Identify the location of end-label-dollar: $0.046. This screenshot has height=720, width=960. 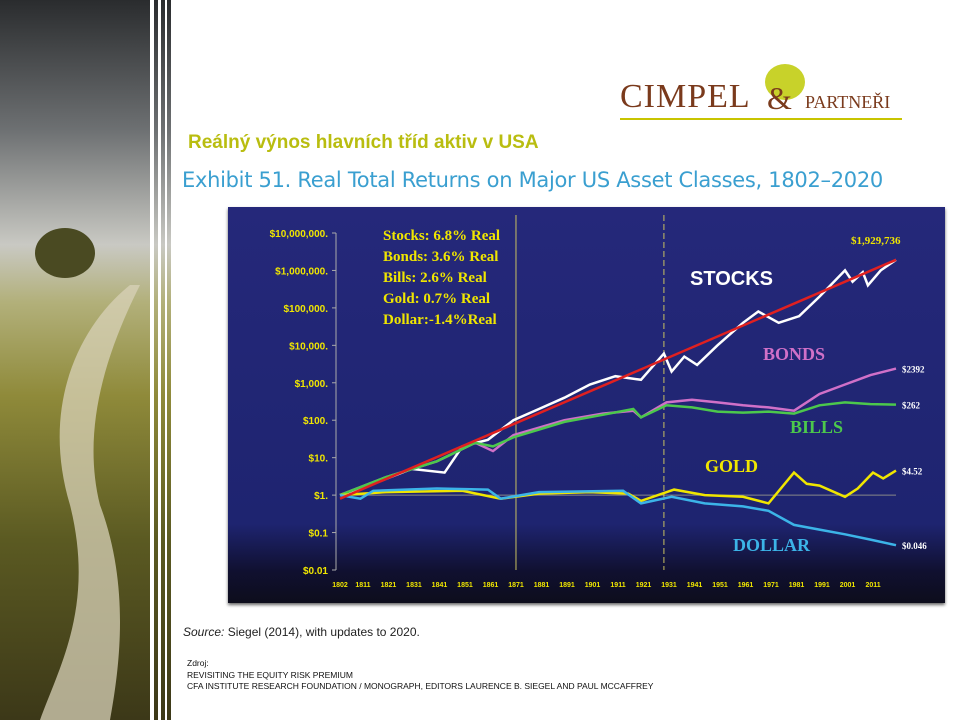
(914, 546).